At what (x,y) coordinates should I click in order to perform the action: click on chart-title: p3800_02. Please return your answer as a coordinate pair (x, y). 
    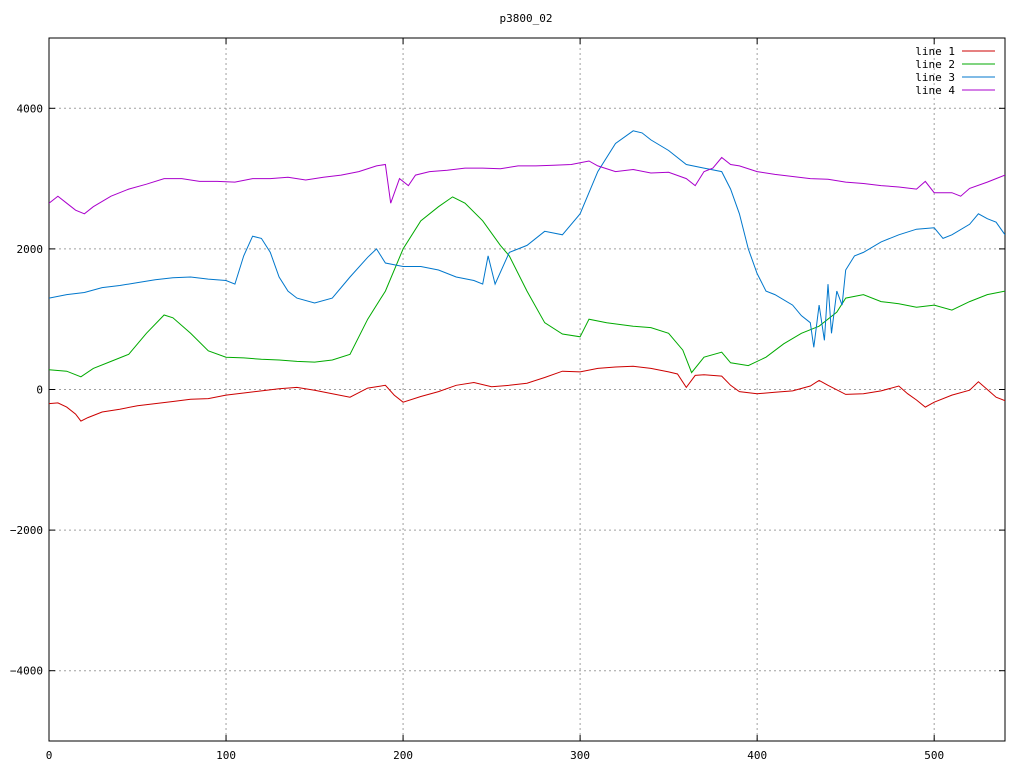
    Looking at the image, I should click on (526, 18).